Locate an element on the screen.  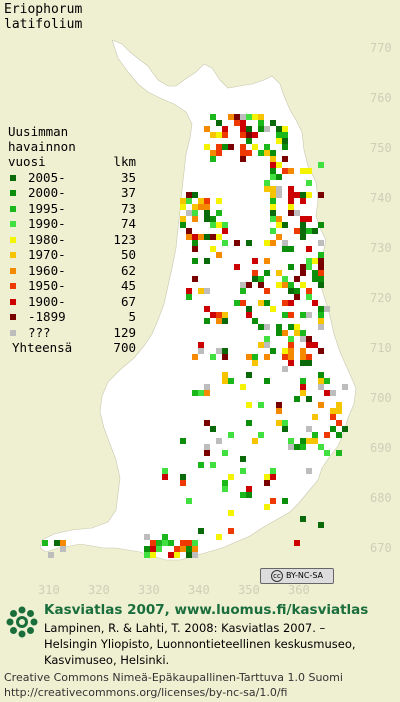
legend-count: 73 is located at coordinates (128, 208).